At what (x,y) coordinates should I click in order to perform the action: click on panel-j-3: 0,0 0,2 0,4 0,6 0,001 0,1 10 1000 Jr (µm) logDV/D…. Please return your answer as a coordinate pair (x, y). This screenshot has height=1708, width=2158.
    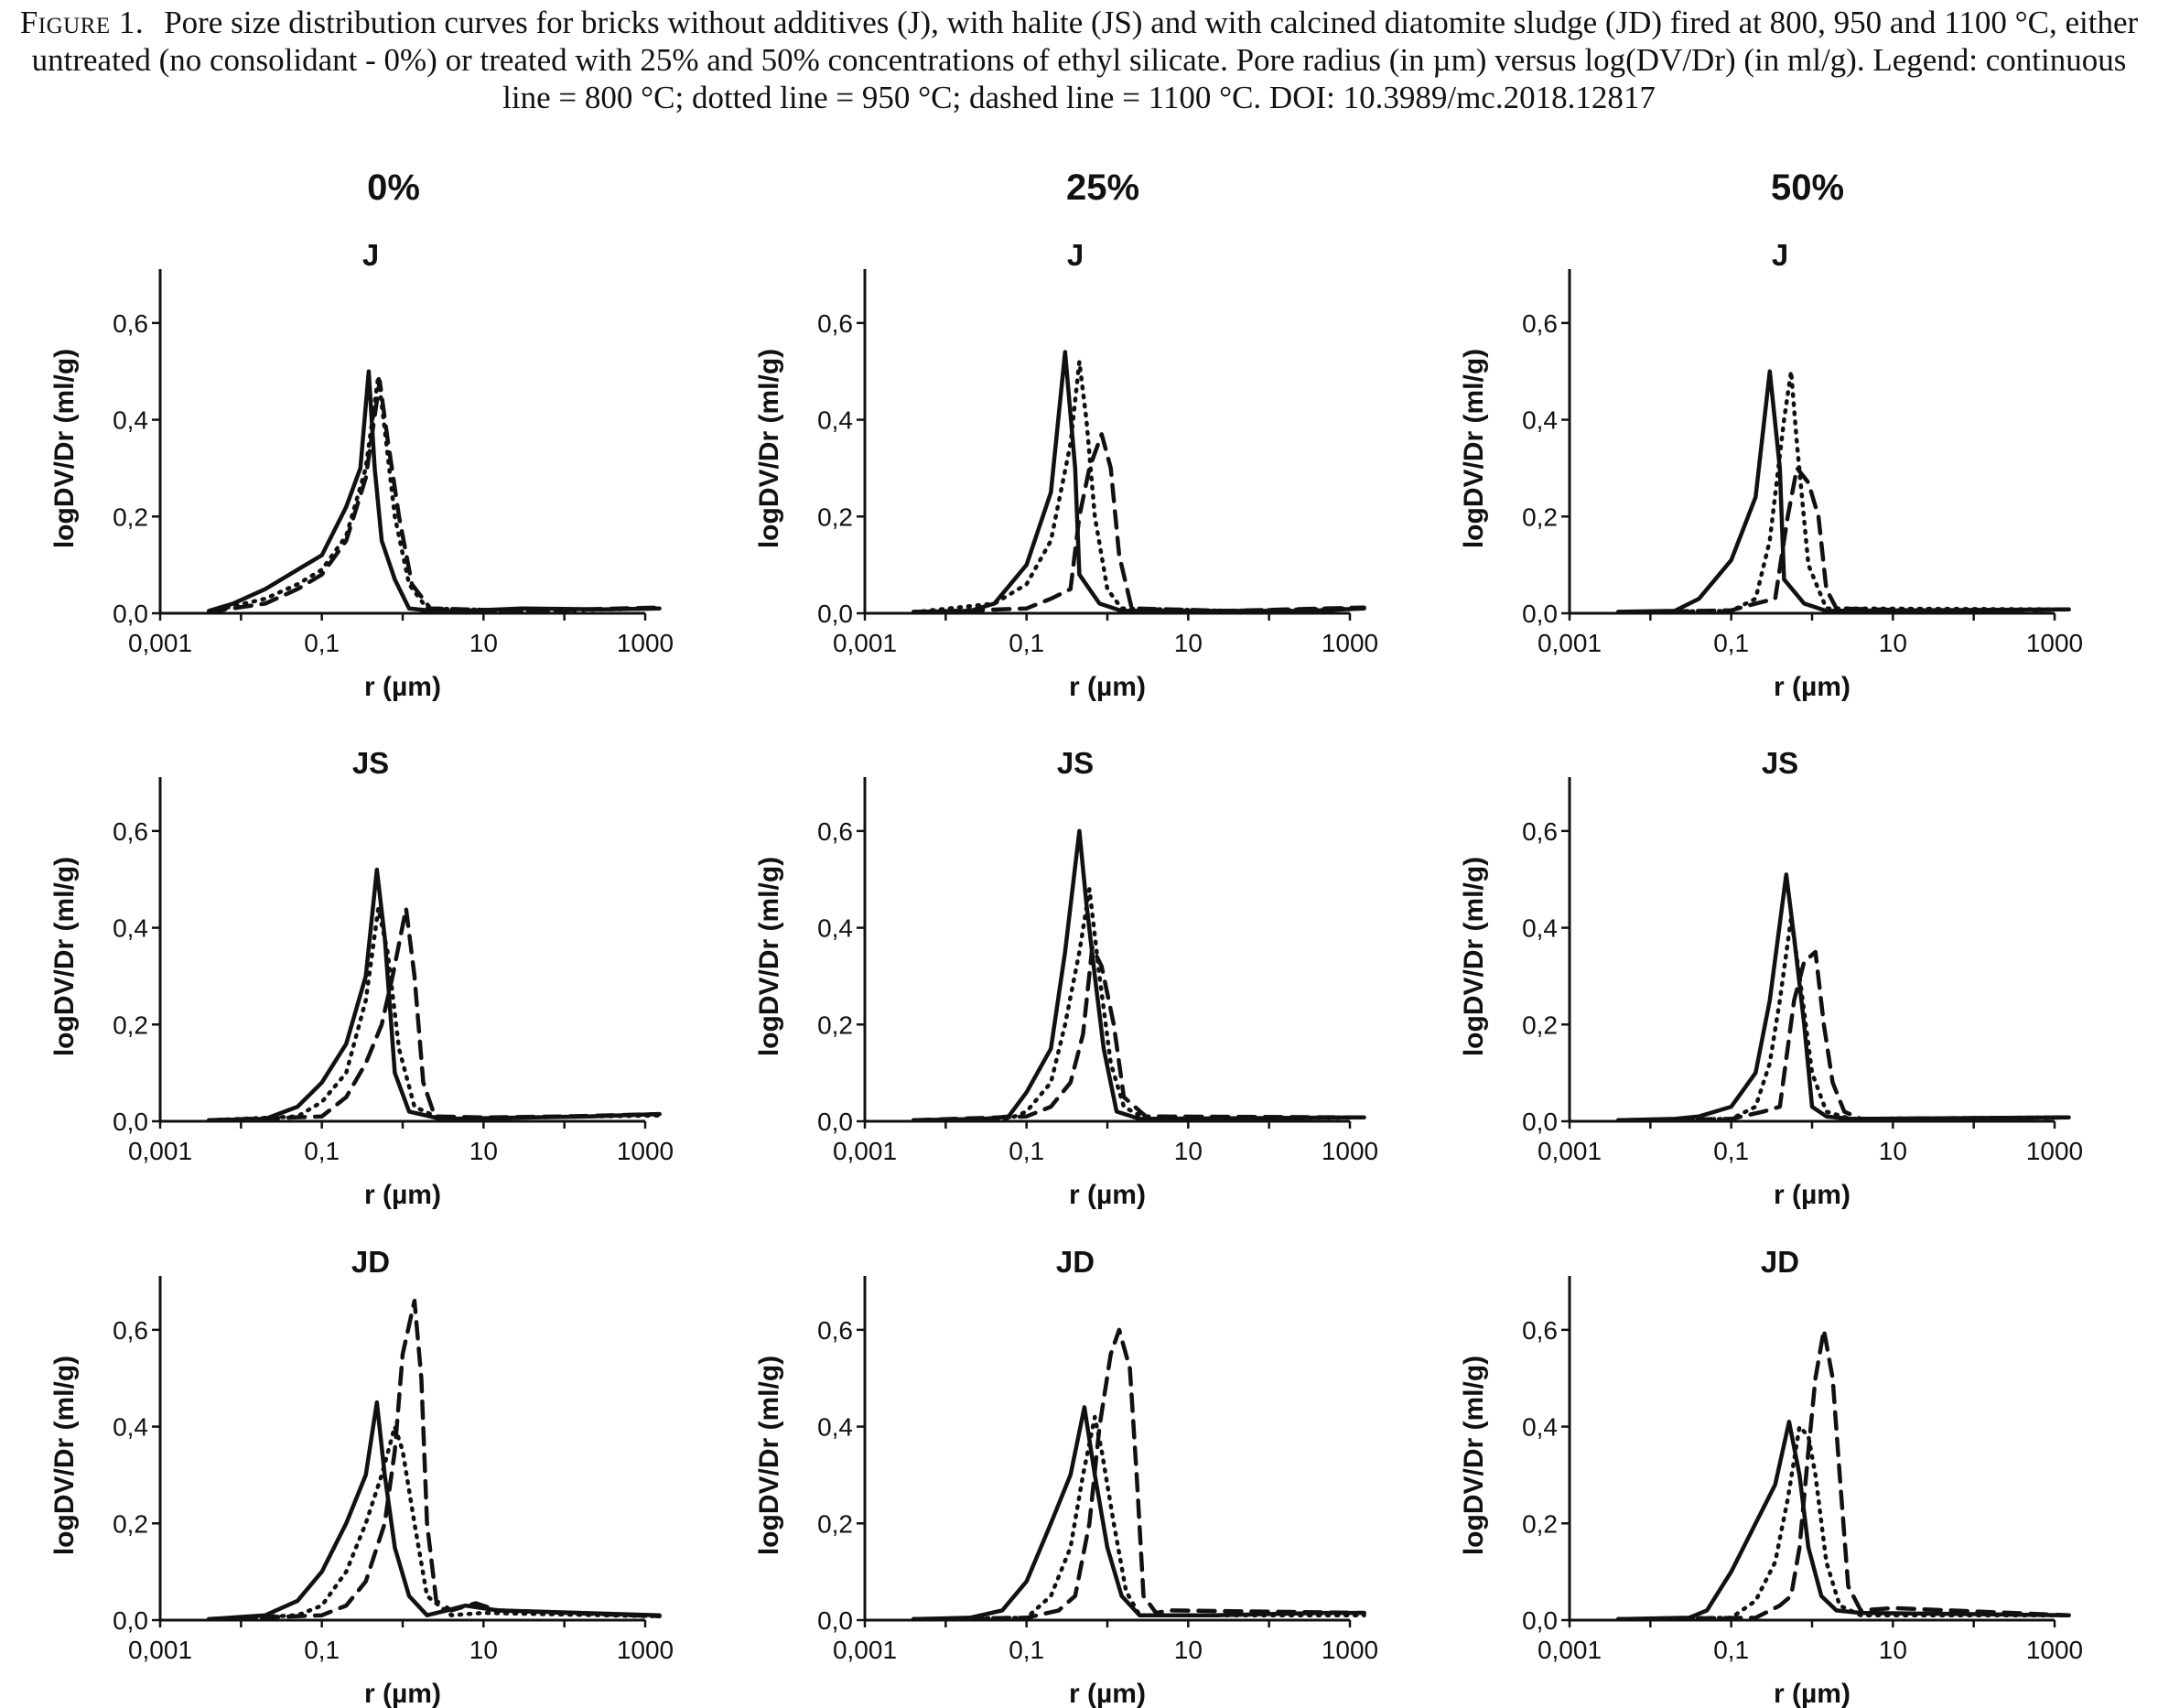
    Looking at the image, I should click on (1771, 470).